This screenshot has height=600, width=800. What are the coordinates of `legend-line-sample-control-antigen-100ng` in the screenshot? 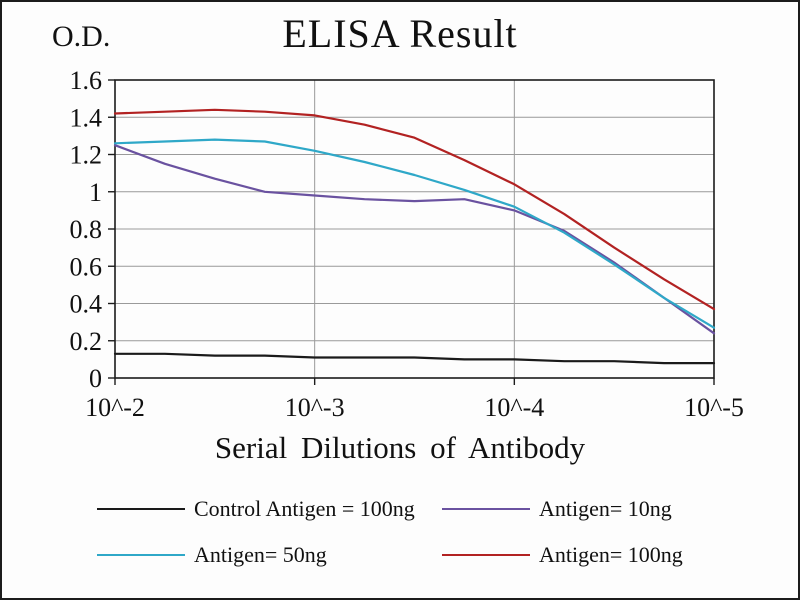 It's located at (141, 509).